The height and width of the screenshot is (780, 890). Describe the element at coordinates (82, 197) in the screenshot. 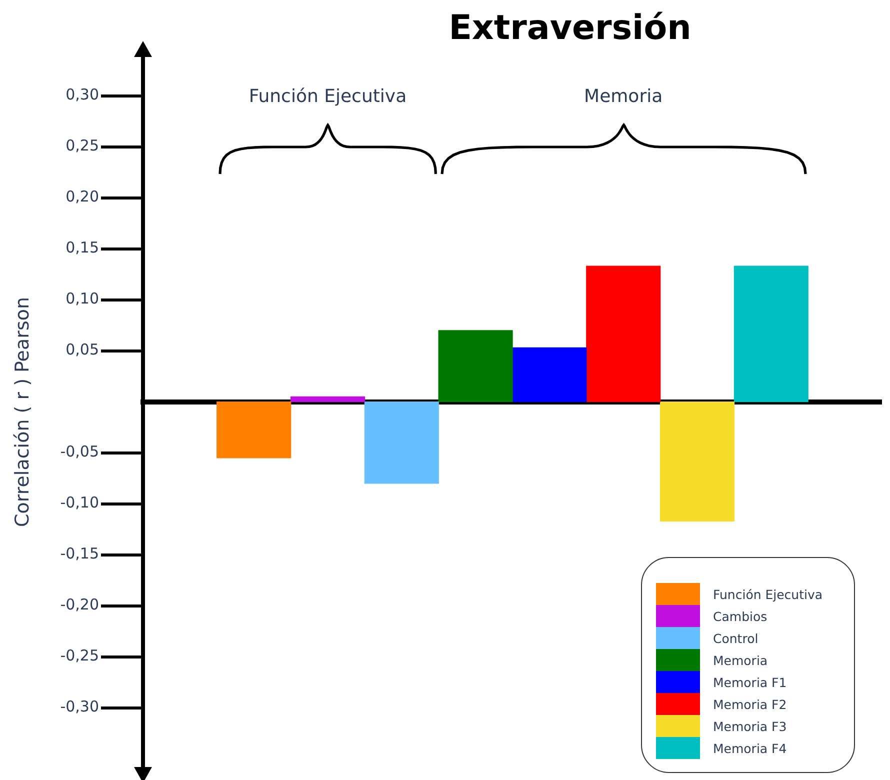

I see `y-tick-label: 0,20` at that location.